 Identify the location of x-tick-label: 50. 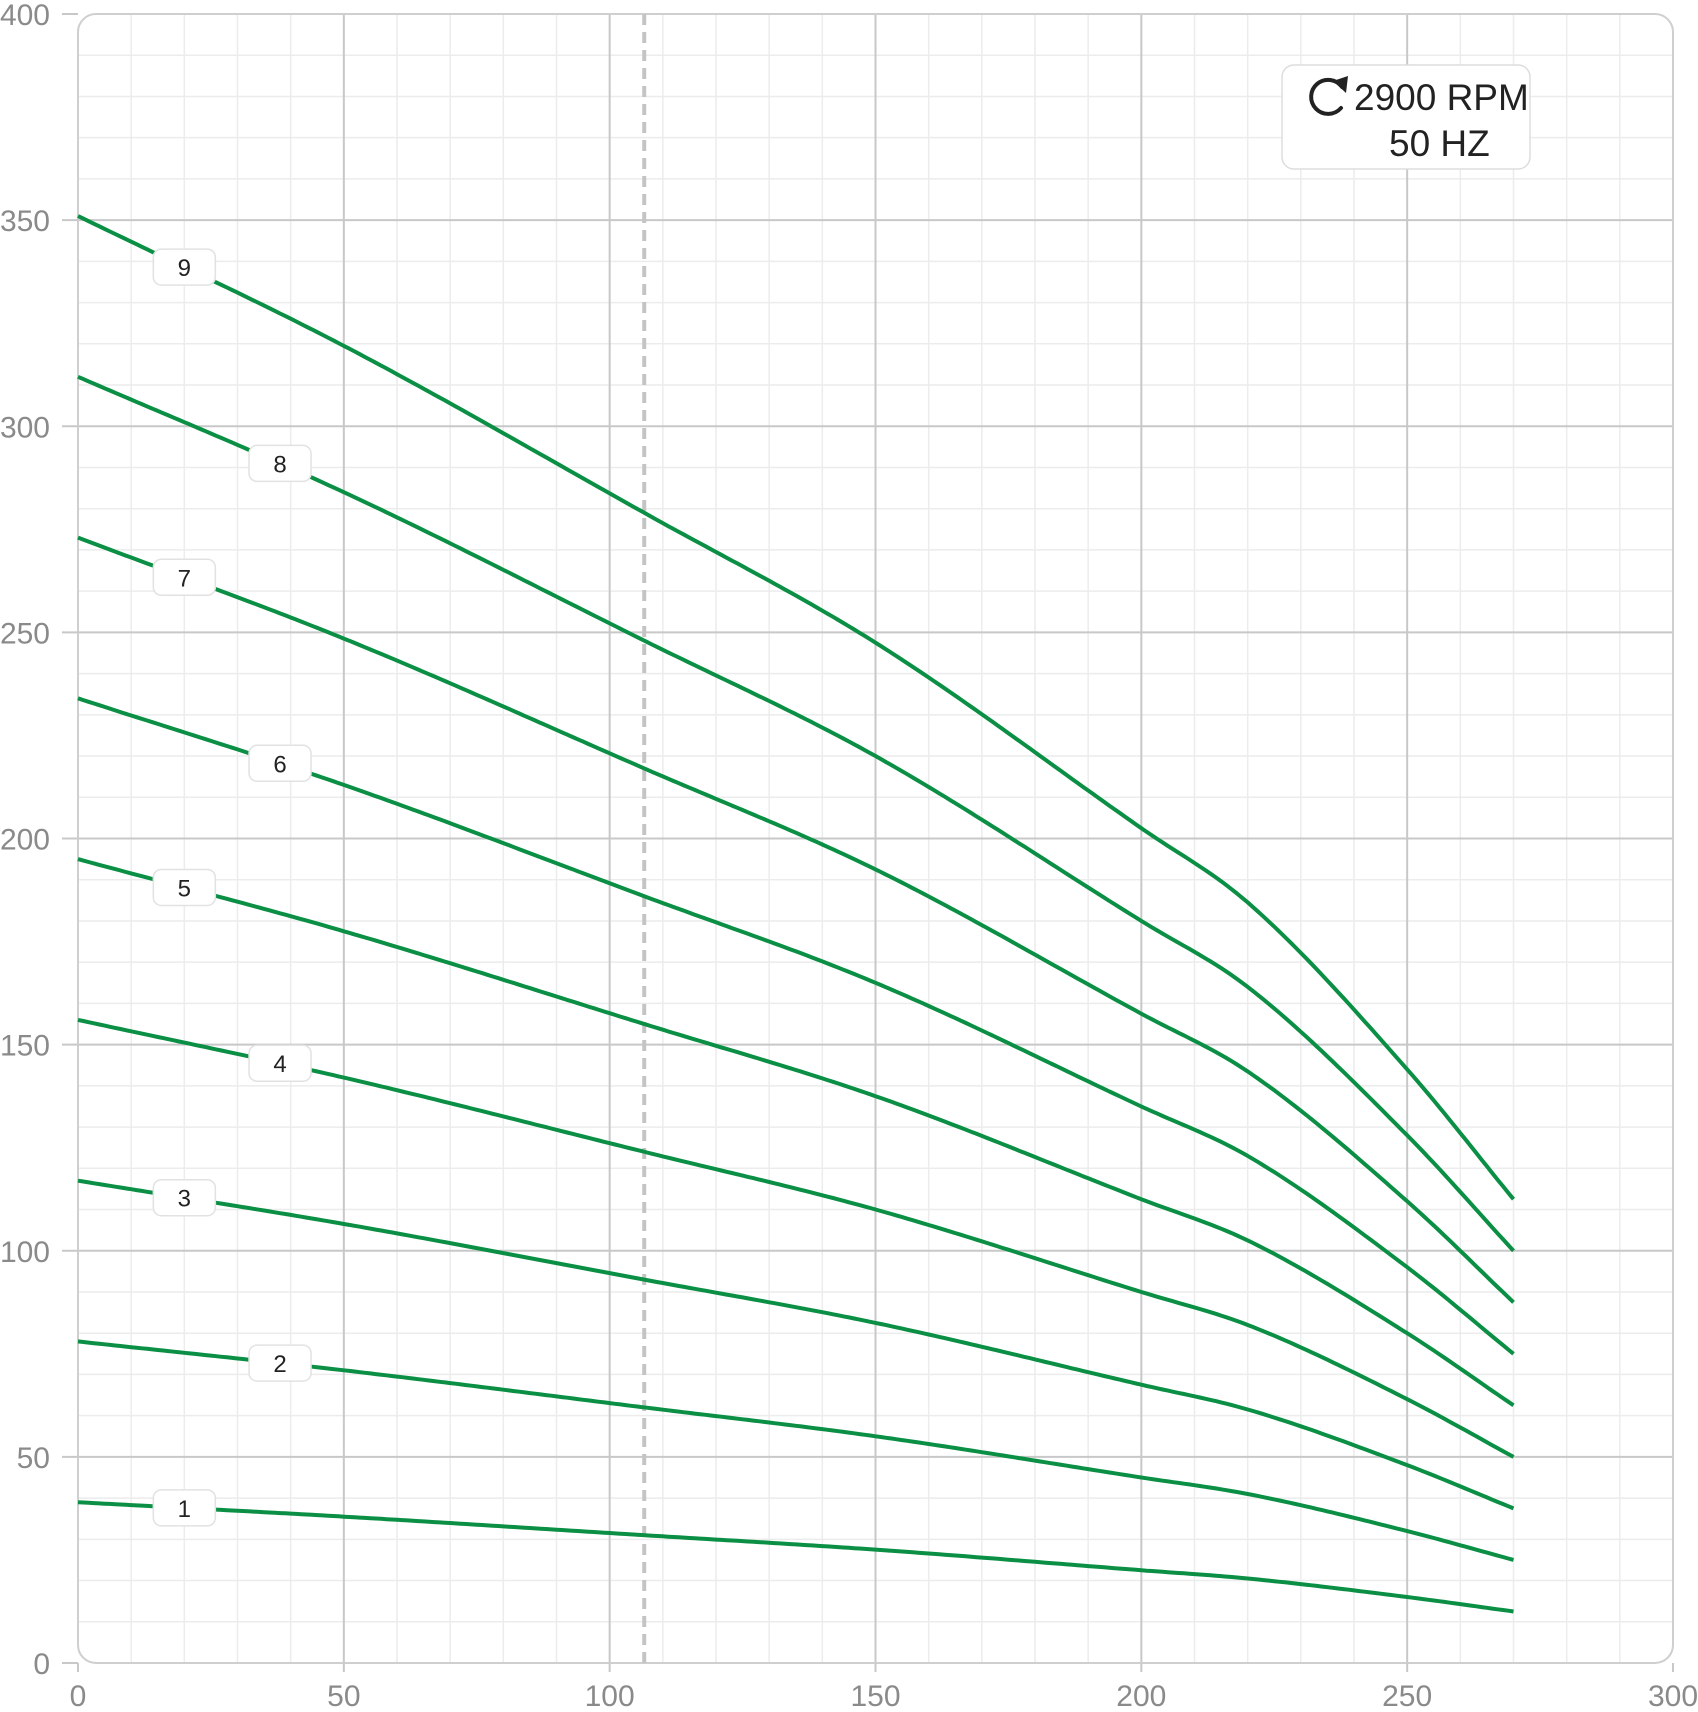
(343, 1696).